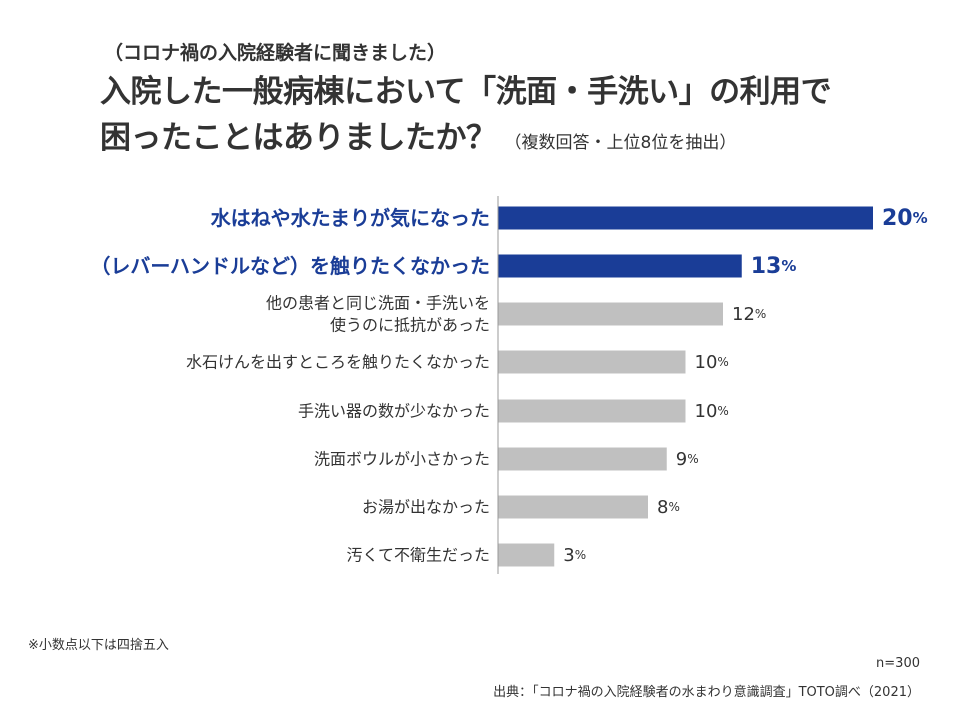 This screenshot has height=720, width=960. I want to click on value-label-6: 9%, so click(687, 459).